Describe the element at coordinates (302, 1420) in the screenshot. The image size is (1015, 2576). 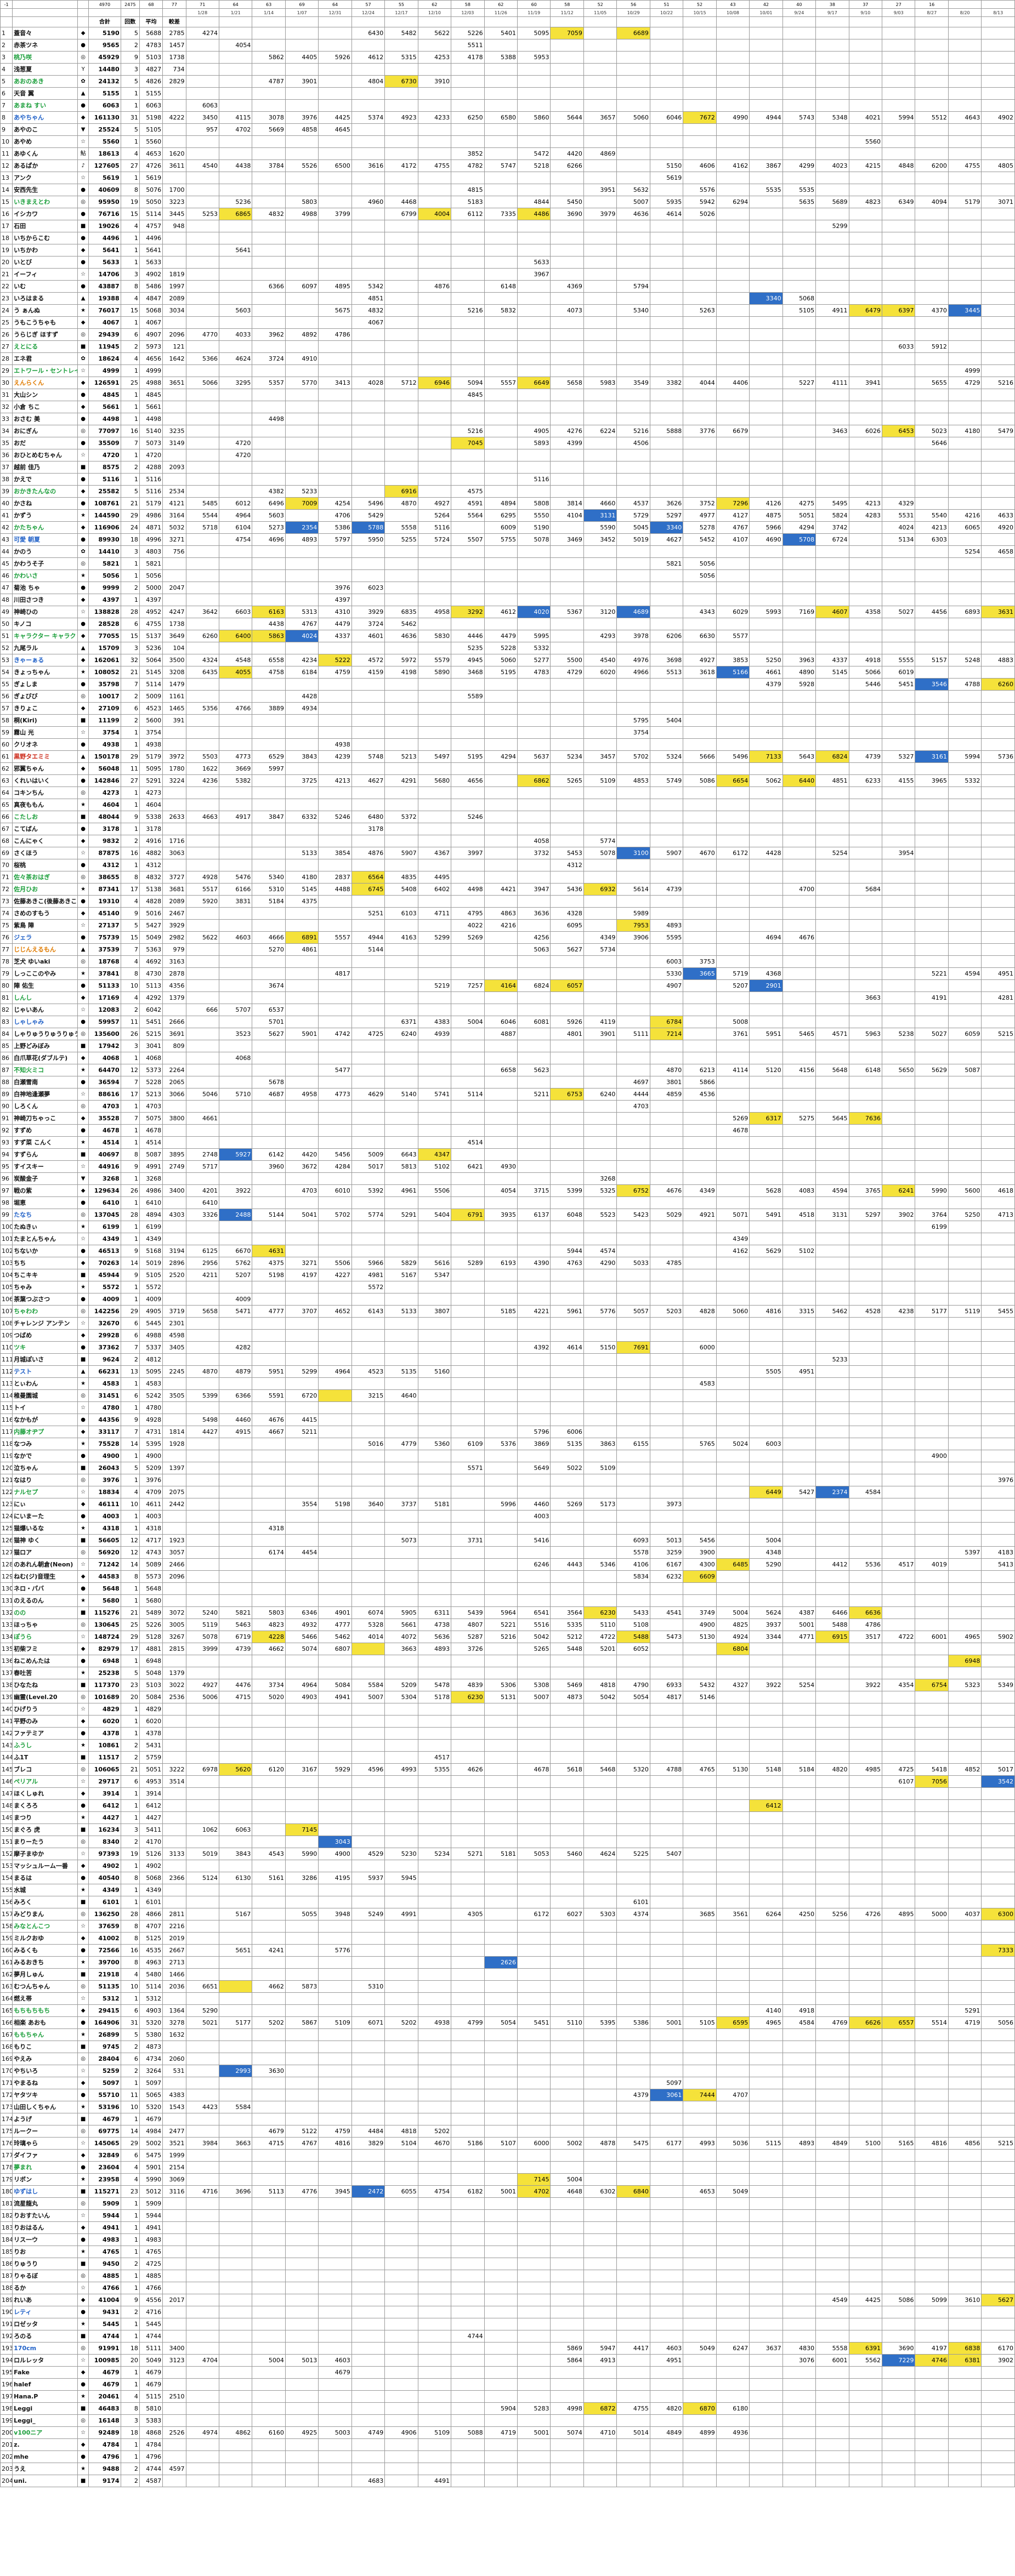
I see `weekly-score-cell: 4415` at that location.